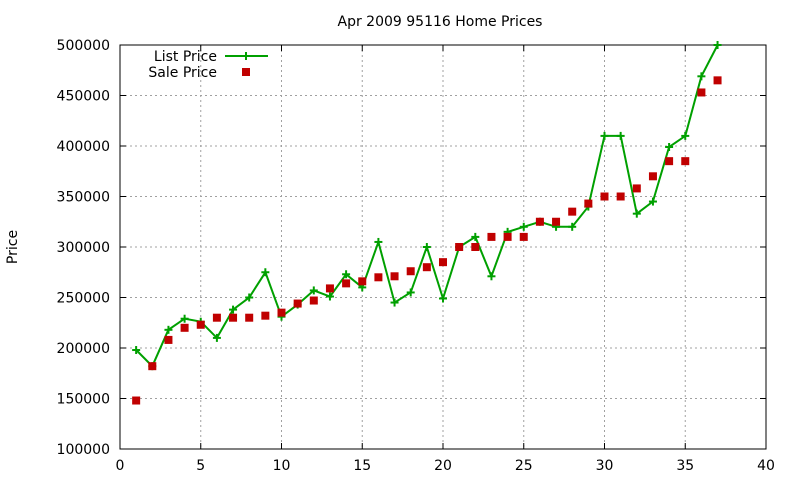  What do you see at coordinates (83, 198) in the screenshot?
I see `y-tick-label: 350000` at bounding box center [83, 198].